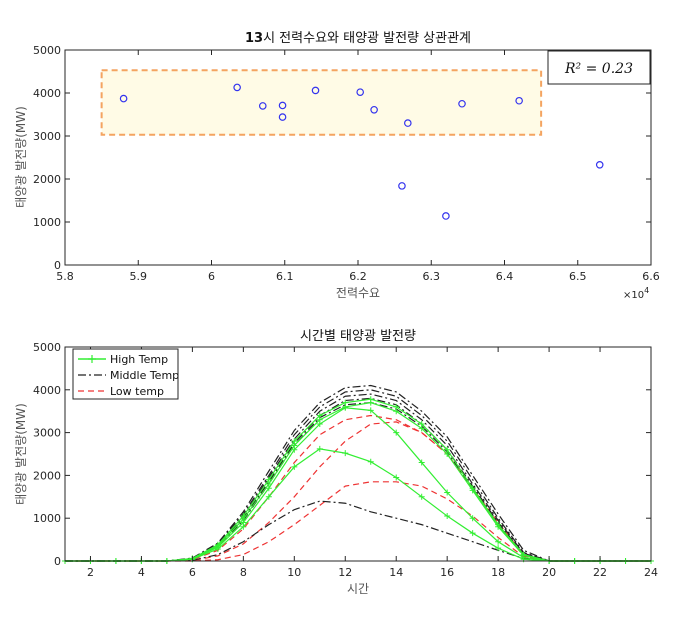 The image size is (690, 622). Describe the element at coordinates (294, 572) in the screenshot. I see `x-tick-label: 10` at that location.